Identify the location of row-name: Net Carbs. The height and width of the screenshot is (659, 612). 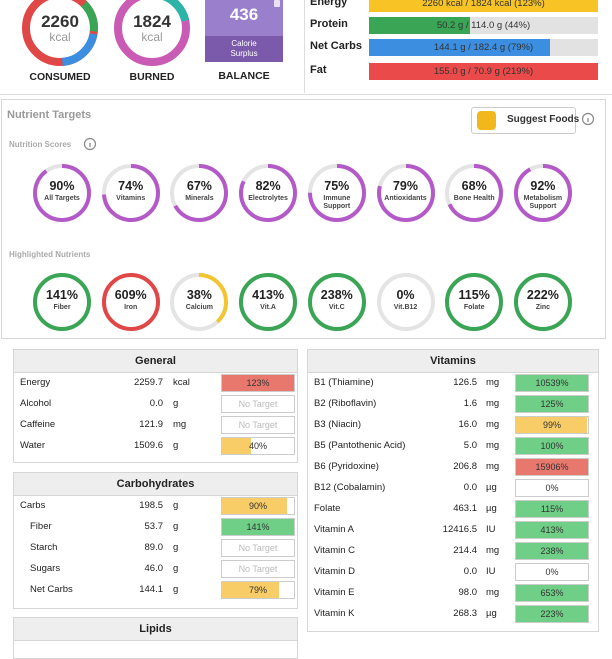
(51, 589).